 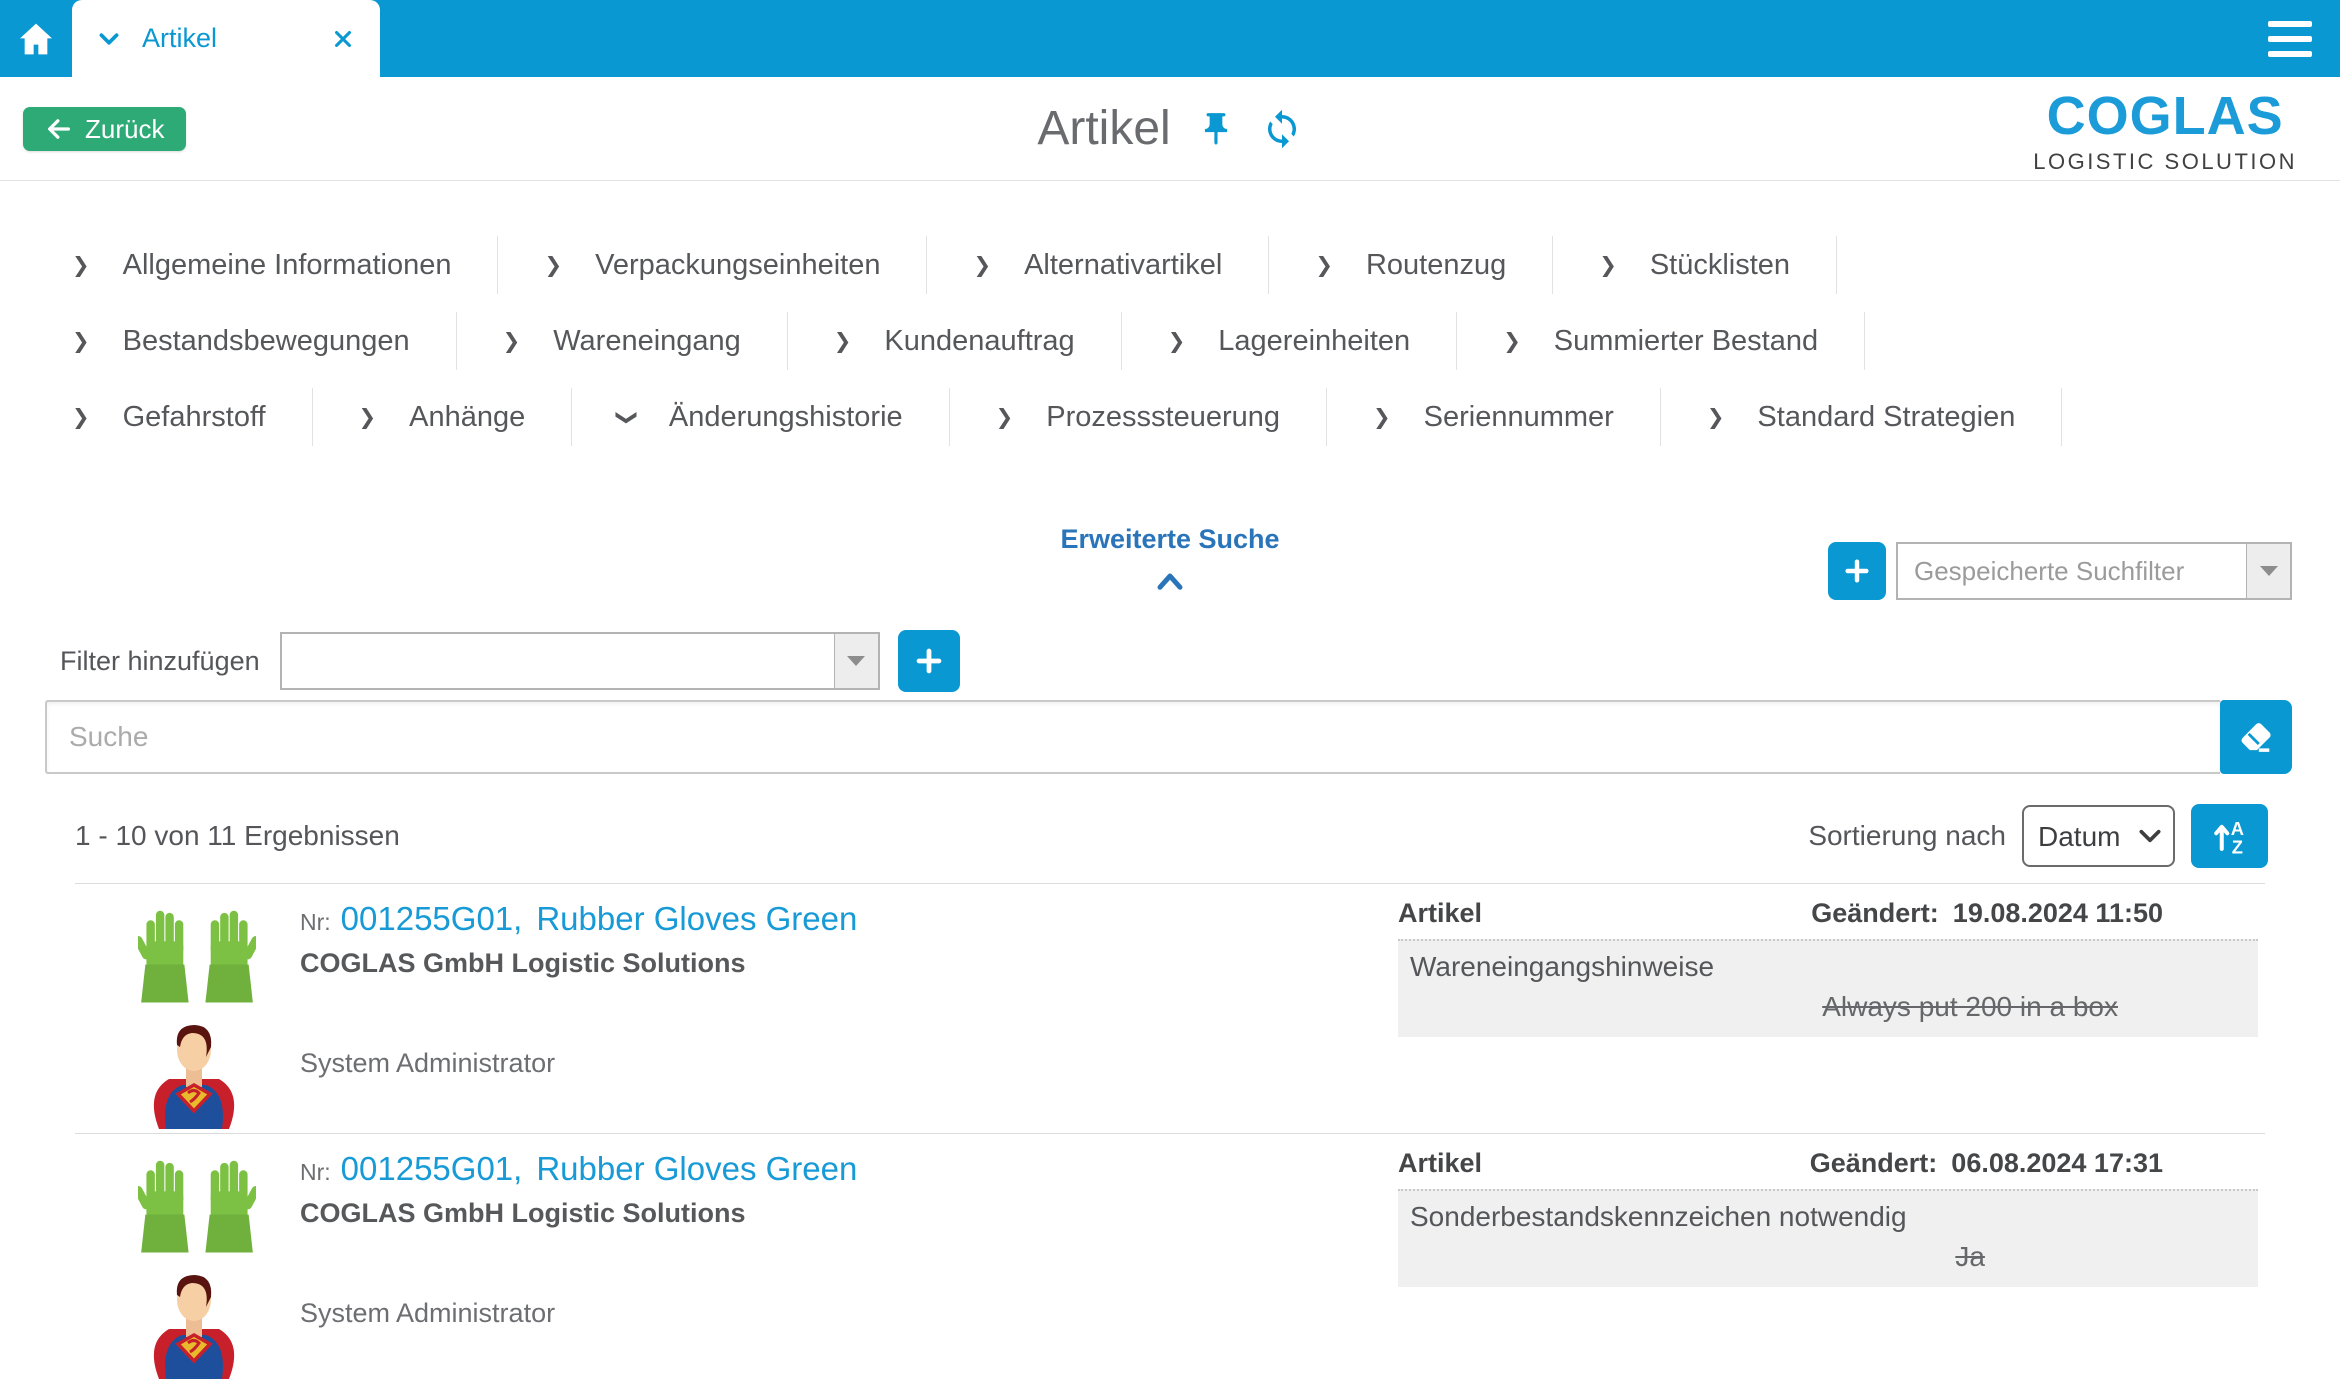 I want to click on svg-text: A, so click(x=2236, y=828).